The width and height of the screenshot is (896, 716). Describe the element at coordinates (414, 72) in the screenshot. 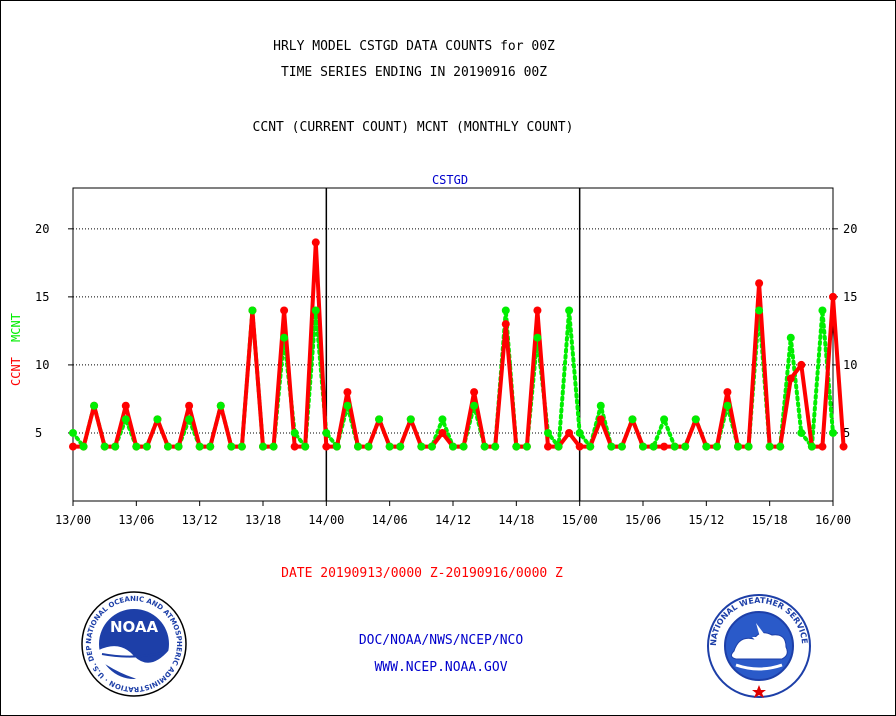

I see `title-line-2: TIME SERIES ENDING IN 20190916 00Z` at that location.